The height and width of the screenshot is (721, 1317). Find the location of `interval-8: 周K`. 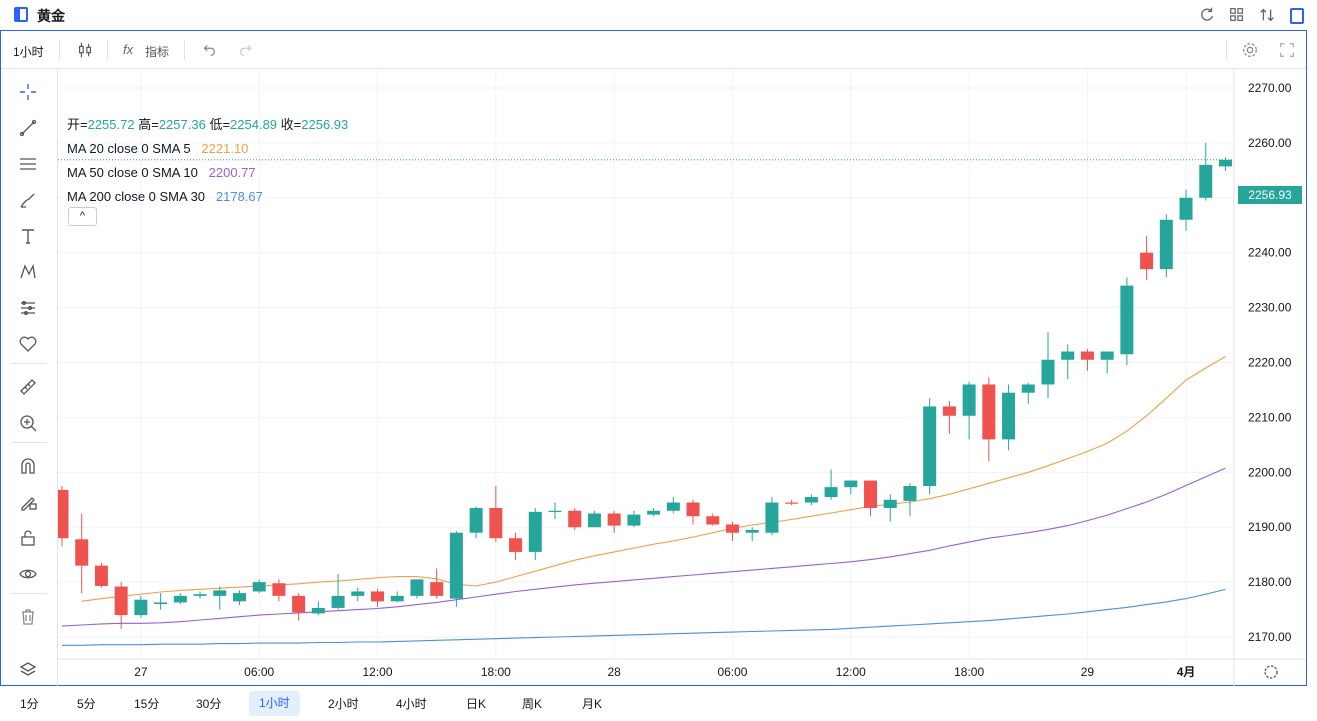

interval-8: 周K is located at coordinates (532, 704).